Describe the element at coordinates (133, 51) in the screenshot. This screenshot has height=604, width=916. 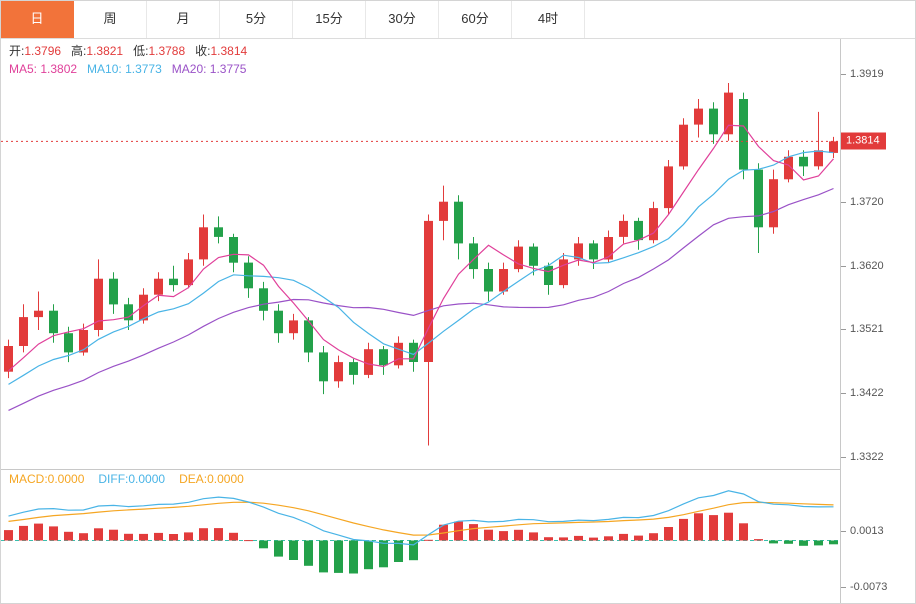
I see `ohlc-row: 开:1.3796 高:1.3821 低:1.3788 收:1.3814` at that location.